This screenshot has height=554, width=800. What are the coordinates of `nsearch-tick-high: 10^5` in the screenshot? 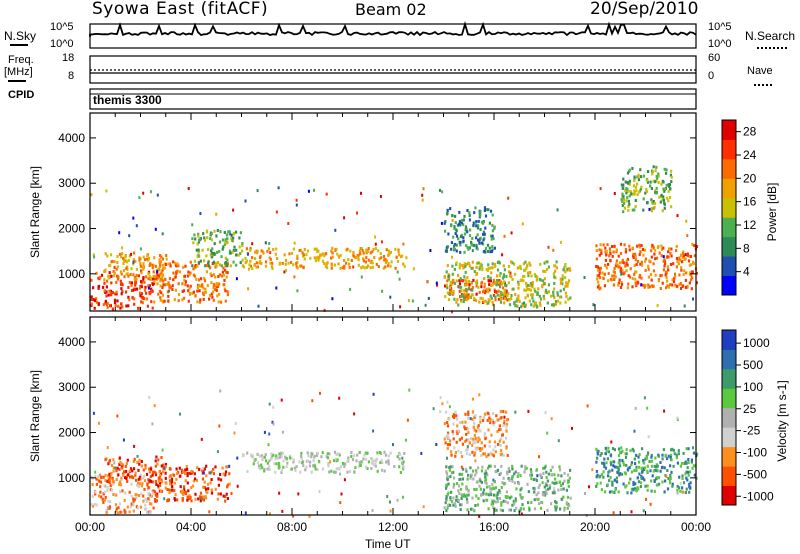 It's located at (720, 27).